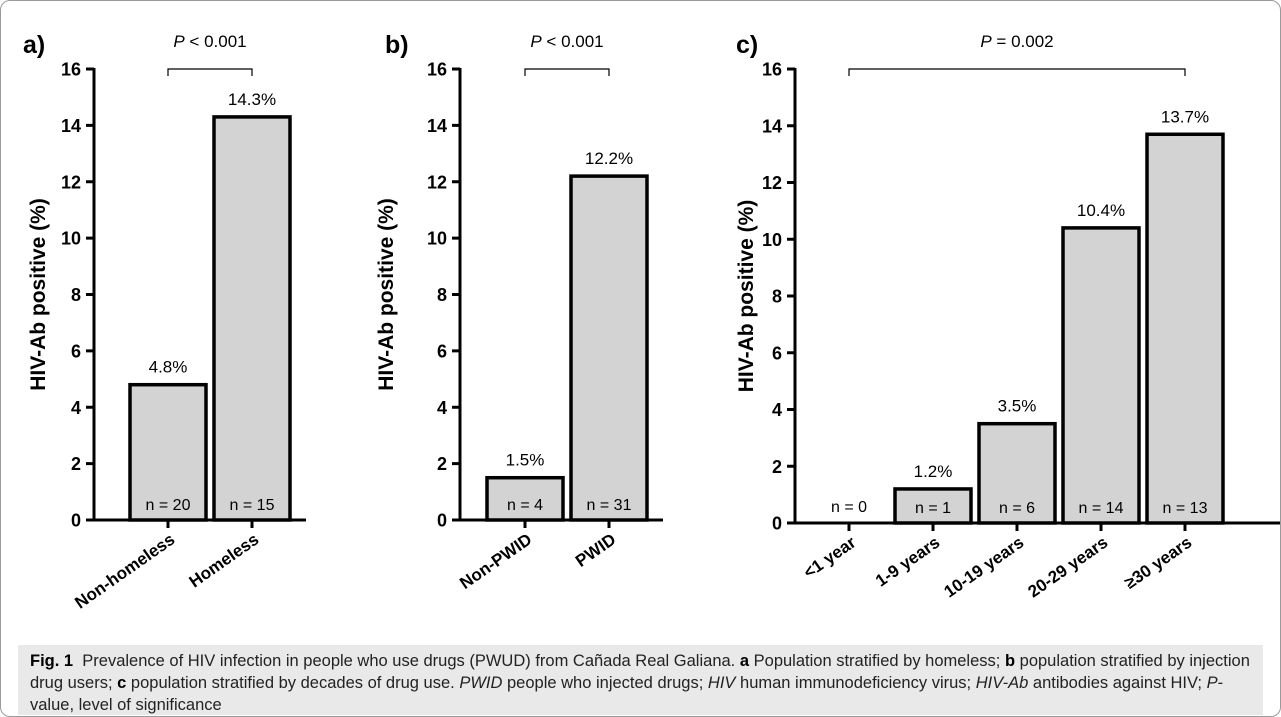 The image size is (1281, 717). Describe the element at coordinates (252, 505) in the screenshot. I see `bar-count-label: n = 15` at that location.